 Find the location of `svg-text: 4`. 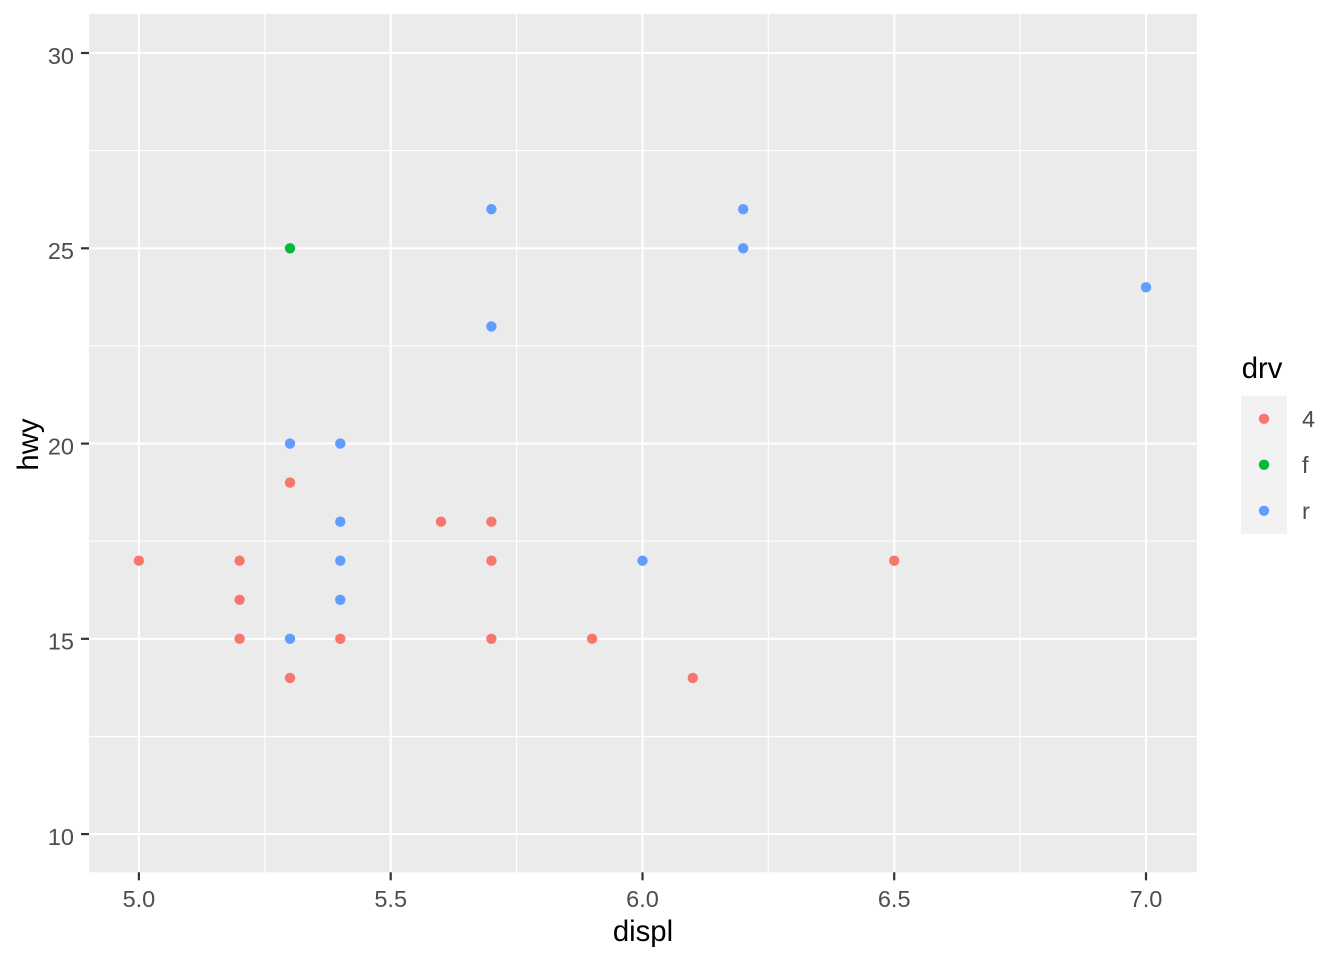

svg-text: 4 is located at coordinates (1308, 419).